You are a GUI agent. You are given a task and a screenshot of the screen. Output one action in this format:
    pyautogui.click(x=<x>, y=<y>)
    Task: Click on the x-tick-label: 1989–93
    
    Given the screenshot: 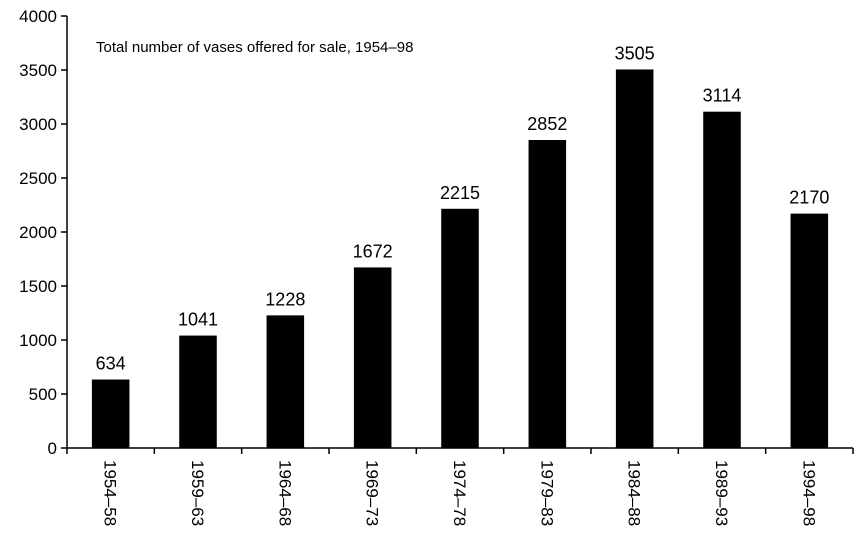 What is the action you would take?
    pyautogui.click(x=721, y=493)
    